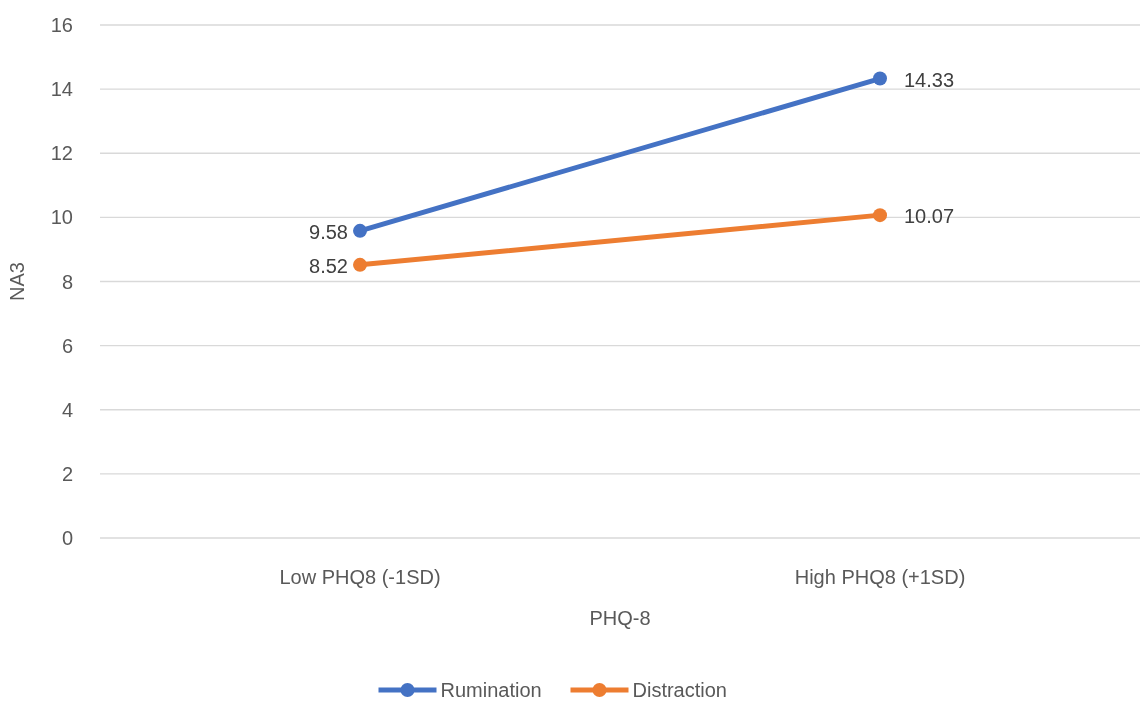 This screenshot has width=1140, height=702. I want to click on x-tick-label: Low PHQ8 (-1SD), so click(360, 577).